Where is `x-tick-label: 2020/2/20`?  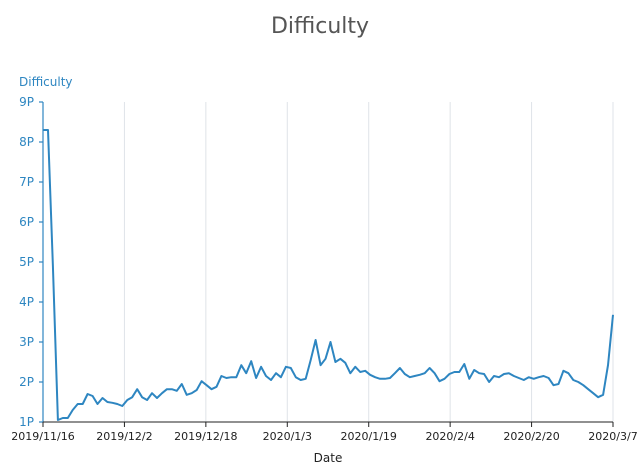 x-tick-label: 2020/2/20 is located at coordinates (531, 436).